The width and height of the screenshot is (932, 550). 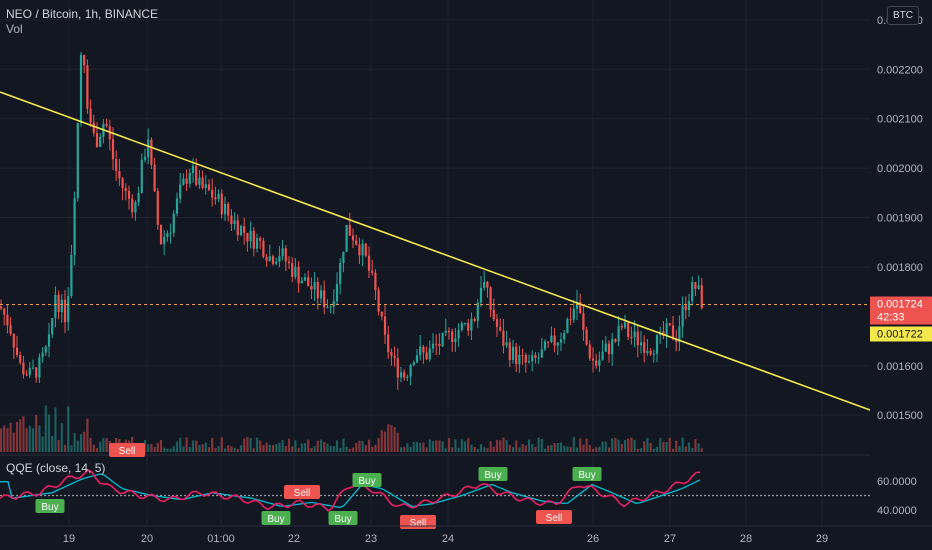 What do you see at coordinates (318, 486) in the screenshot?
I see `qqe-signals: Buy Sell Buy Buy Sell Buy Sell Buy Sell Buy` at bounding box center [318, 486].